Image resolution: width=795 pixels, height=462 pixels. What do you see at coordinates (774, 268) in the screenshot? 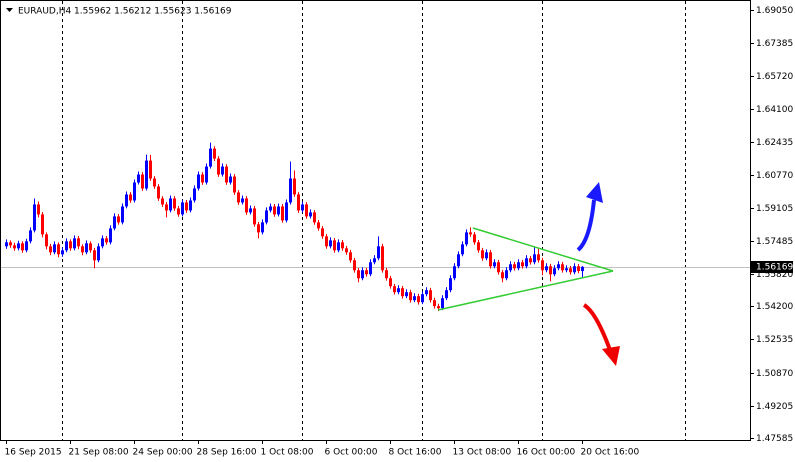
I see `current-price-label: 1.56169` at bounding box center [774, 268].